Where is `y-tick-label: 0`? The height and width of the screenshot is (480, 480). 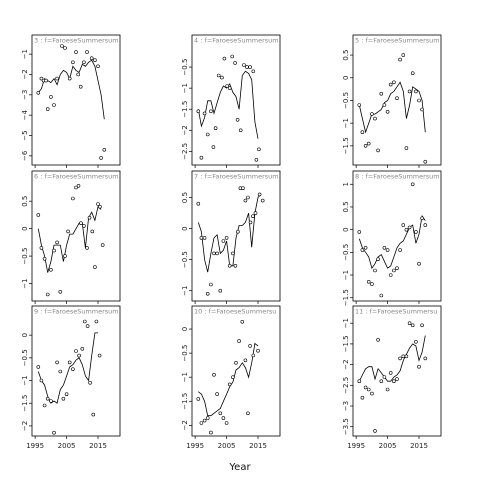 y-tick-label: 0 is located at coordinates (185, 228).